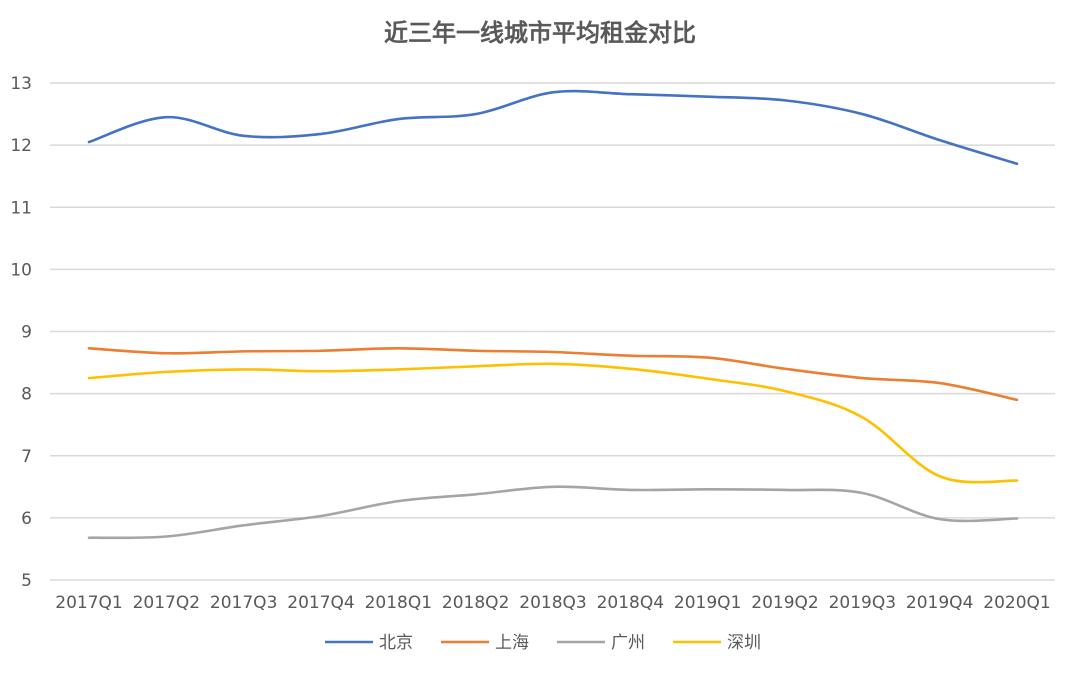 Image resolution: width=1080 pixels, height=673 pixels. What do you see at coordinates (939, 603) in the screenshot?
I see `x-tick-label: 2019Q4` at bounding box center [939, 603].